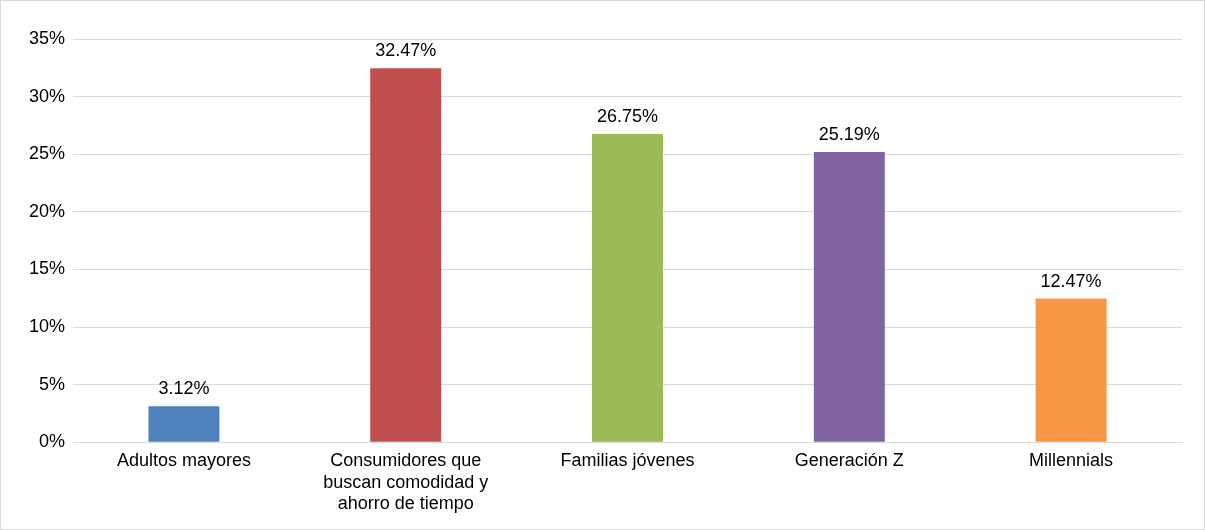 Image resolution: width=1205 pixels, height=530 pixels. What do you see at coordinates (849, 459) in the screenshot?
I see `x-tick-label: Generación Z` at bounding box center [849, 459].